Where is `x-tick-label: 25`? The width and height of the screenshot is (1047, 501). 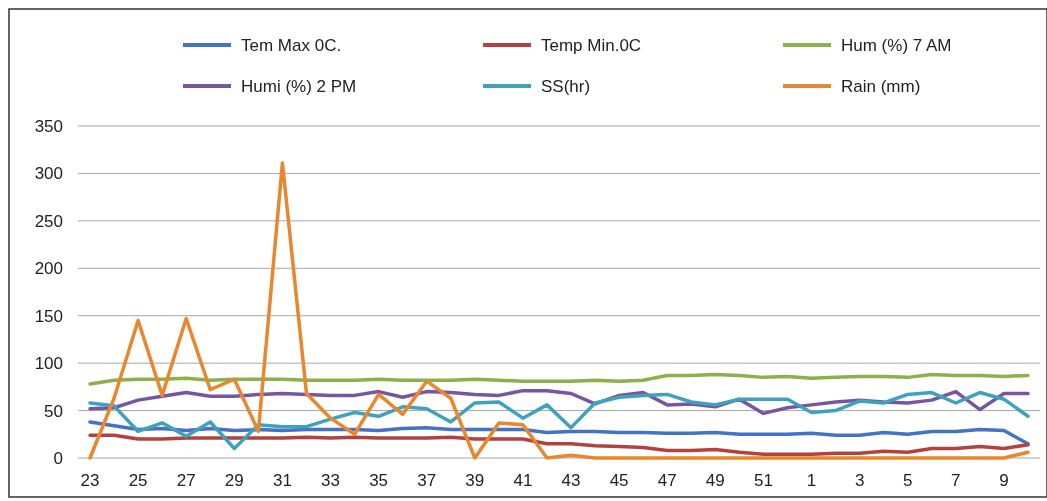
x-tick-label: 25 is located at coordinates (138, 480).